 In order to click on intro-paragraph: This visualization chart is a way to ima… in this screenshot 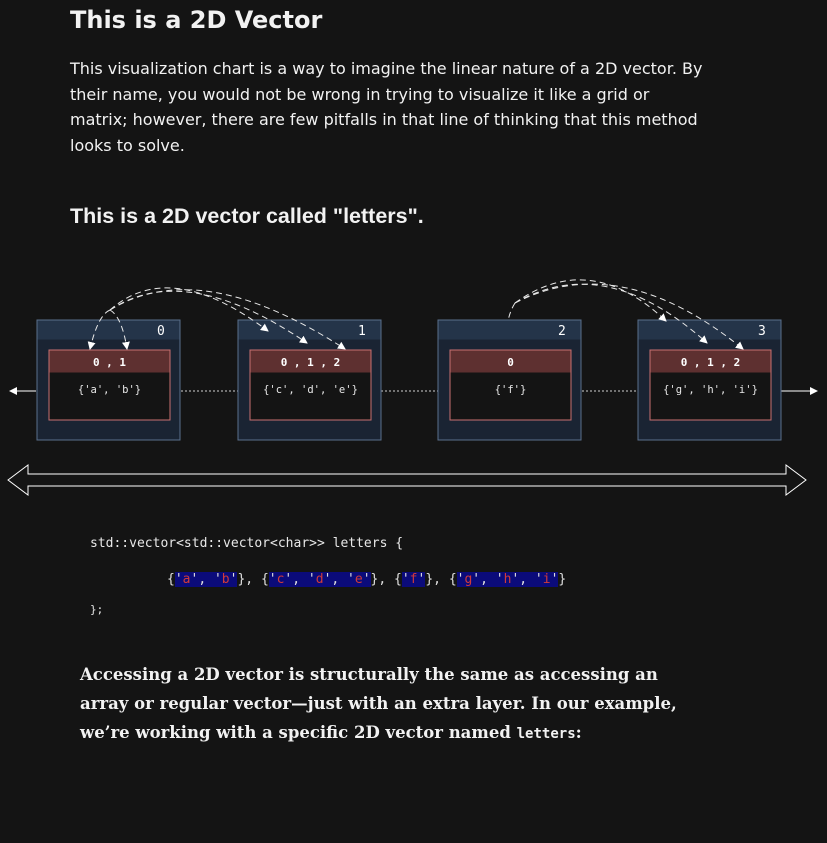, I will do `click(386, 107)`.